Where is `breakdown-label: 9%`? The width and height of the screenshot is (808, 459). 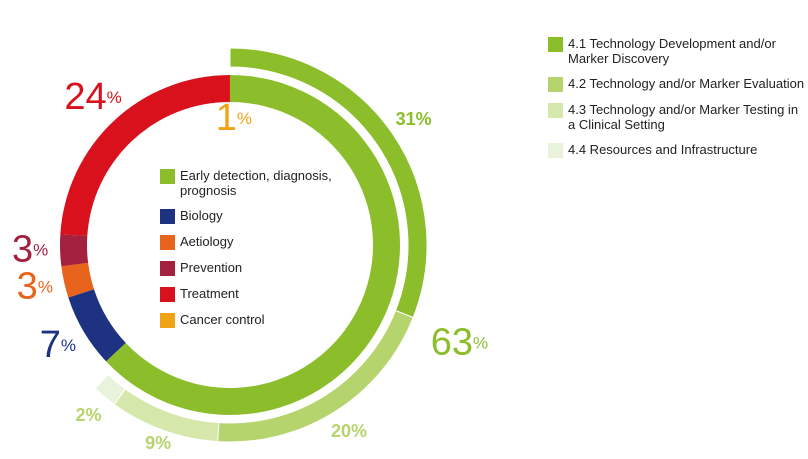
breakdown-label: 9% is located at coordinates (158, 443).